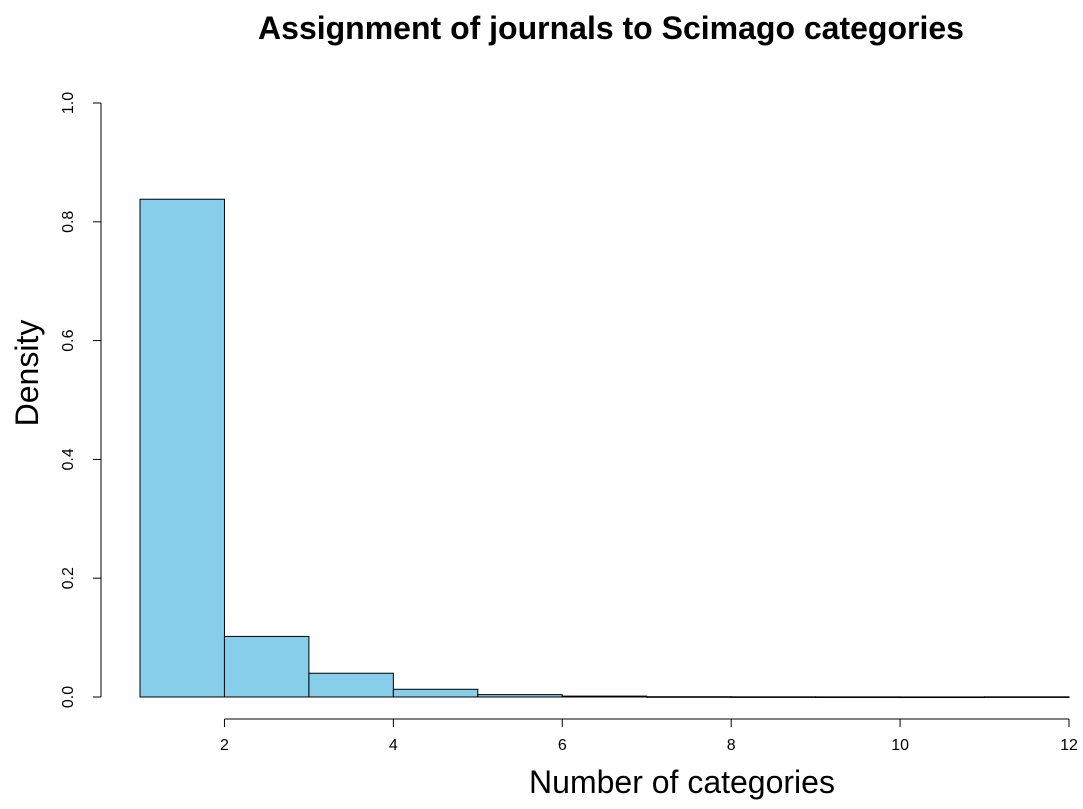 The image size is (1083, 809). I want to click on y-axis-title: Density, so click(27, 373).